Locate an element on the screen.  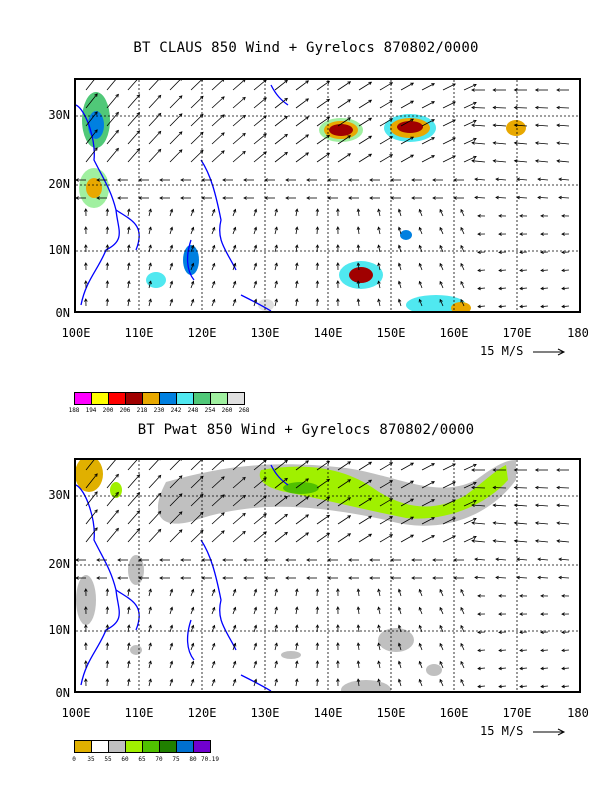
panel2-coastlines is located at coordinates (182, 577).